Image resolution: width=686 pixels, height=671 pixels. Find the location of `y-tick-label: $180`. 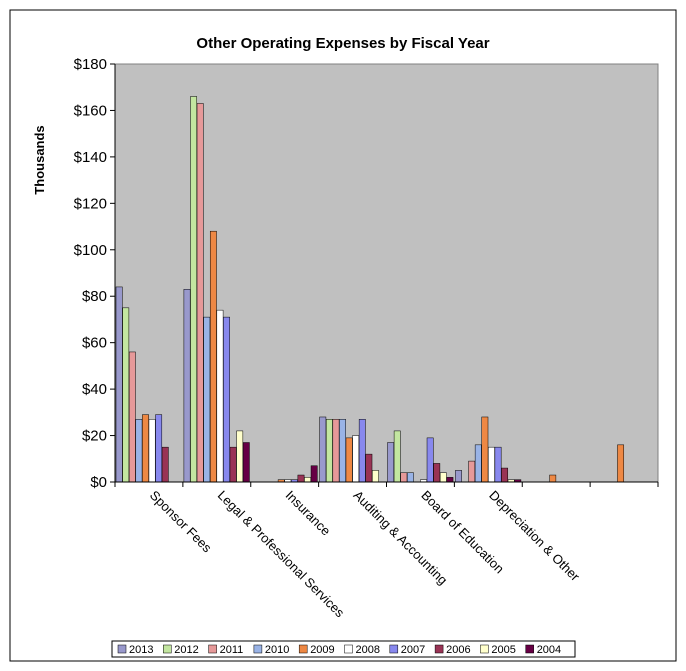

y-tick-label: $180 is located at coordinates (90, 64).